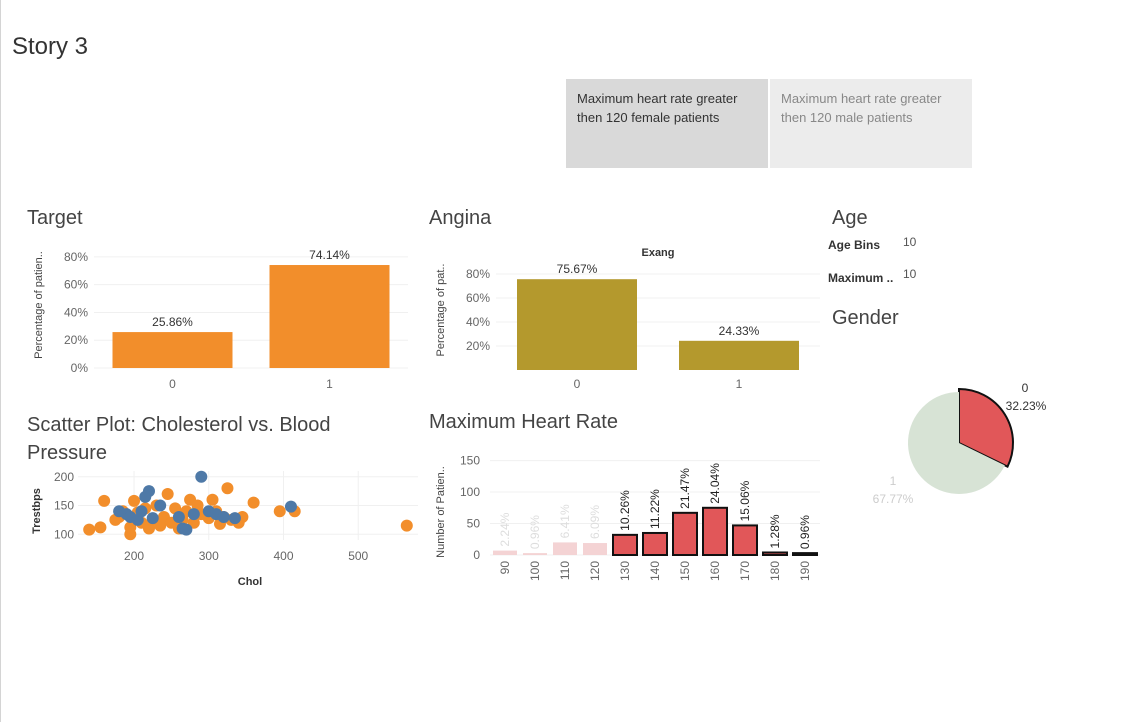  Describe the element at coordinates (67, 453) in the screenshot. I see `scatter-title-line2: Pressure` at that location.